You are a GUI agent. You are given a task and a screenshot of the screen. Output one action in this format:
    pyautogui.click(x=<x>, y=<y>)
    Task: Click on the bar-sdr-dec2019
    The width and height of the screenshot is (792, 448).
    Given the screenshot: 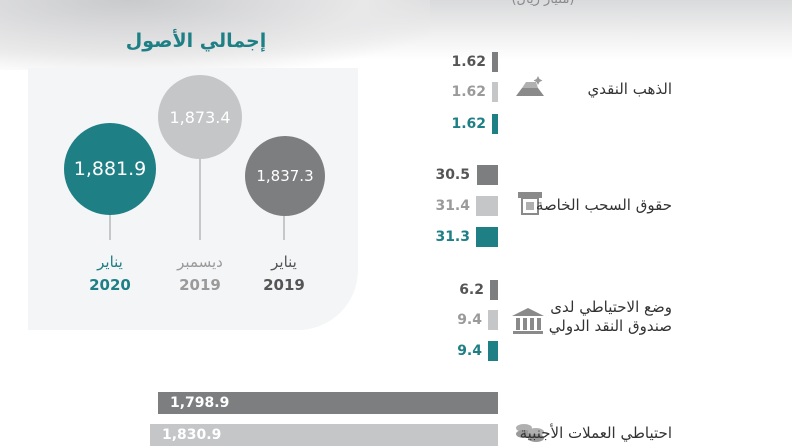 What is the action you would take?
    pyautogui.click(x=487, y=206)
    